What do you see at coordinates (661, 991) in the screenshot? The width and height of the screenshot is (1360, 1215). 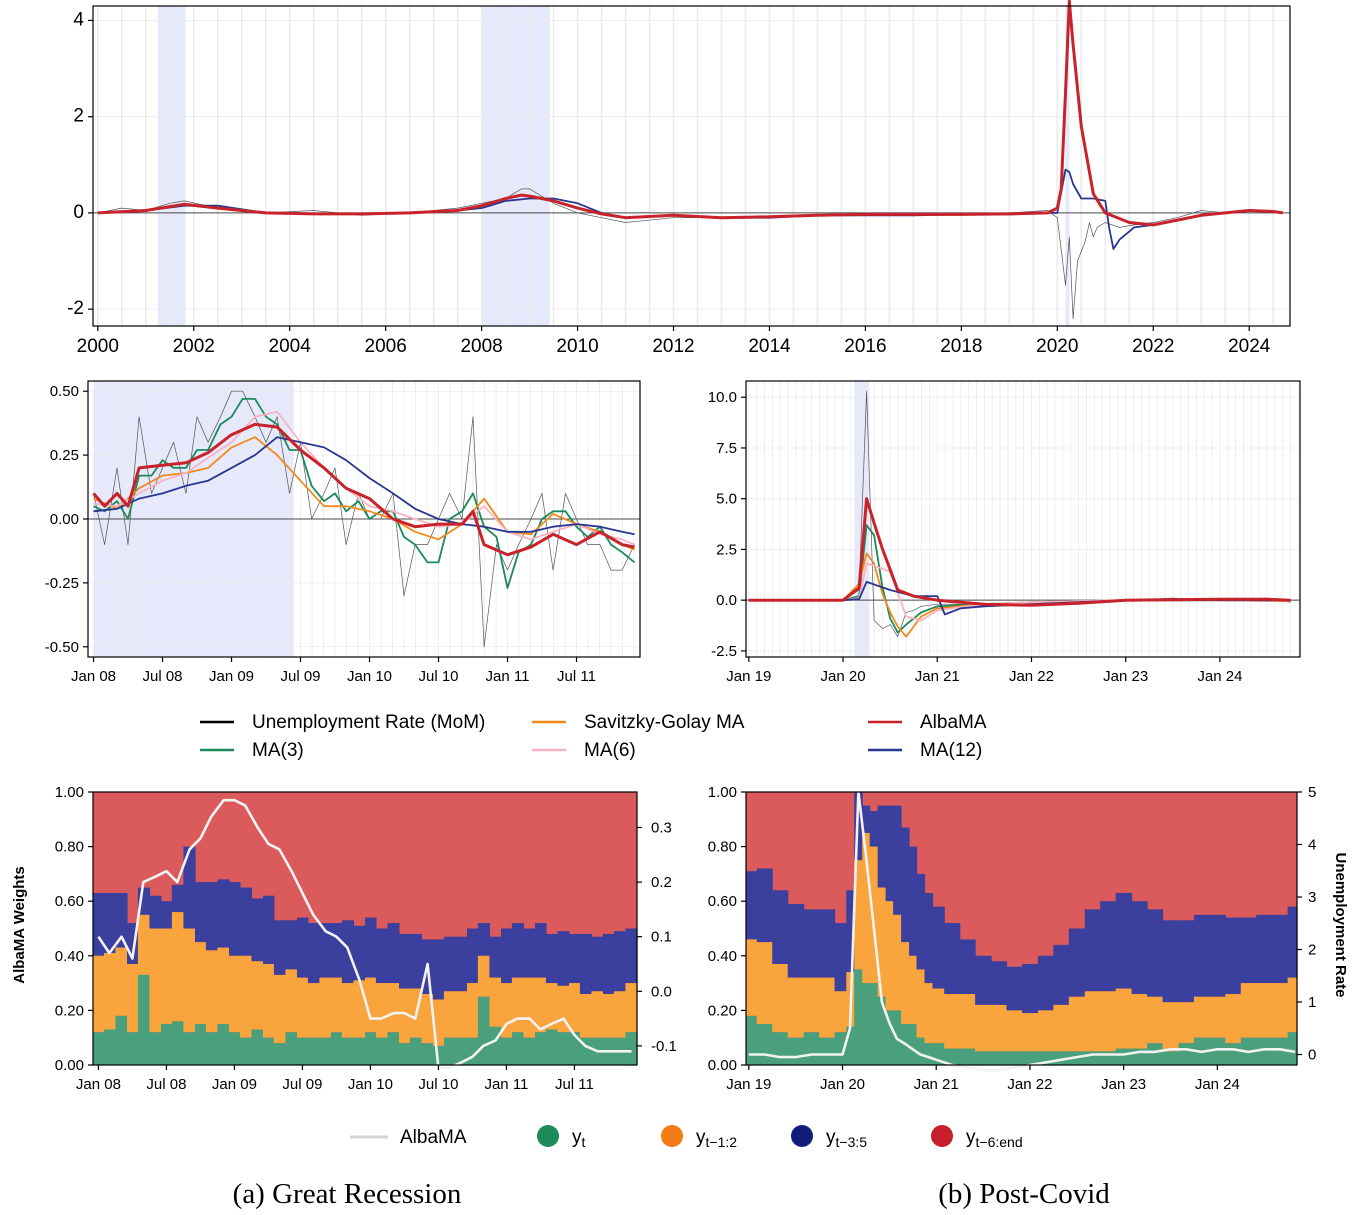 I see `y2-tick-label: 0.0` at bounding box center [661, 991].